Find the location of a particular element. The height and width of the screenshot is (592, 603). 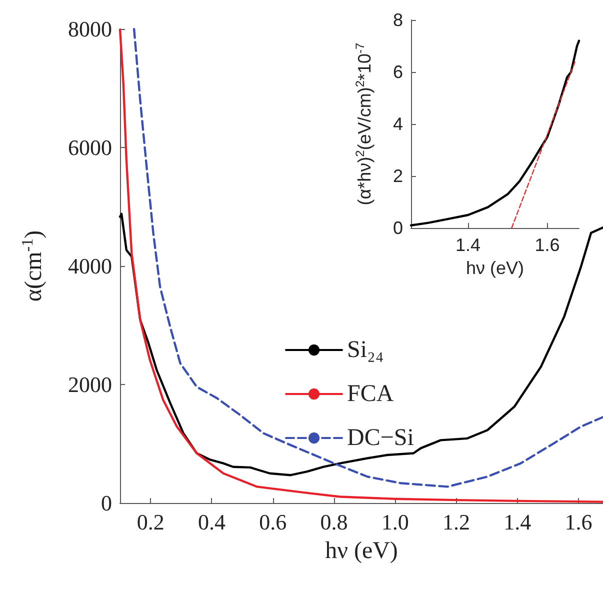

x-tick-label: 0.2 is located at coordinates (150, 522).